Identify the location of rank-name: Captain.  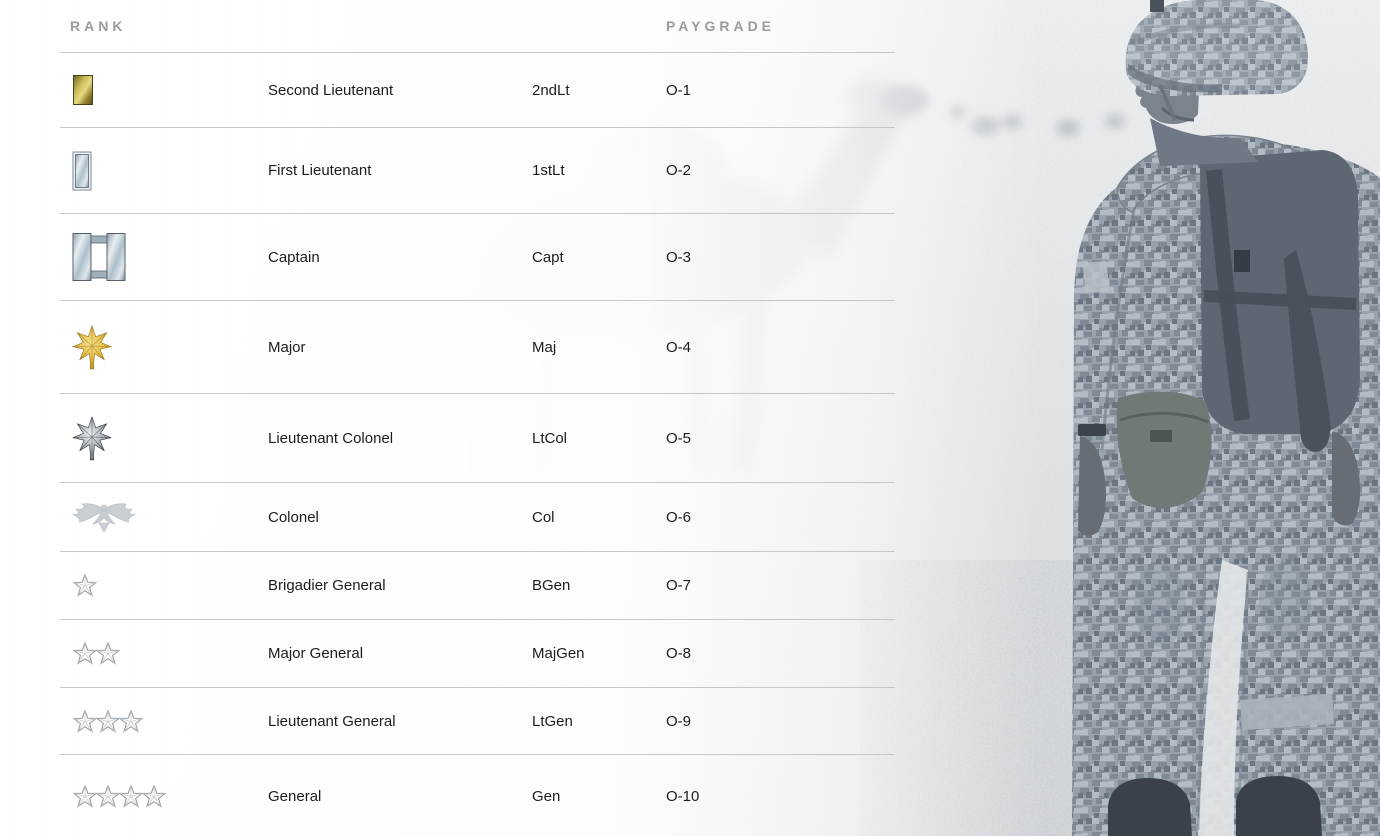
(294, 257).